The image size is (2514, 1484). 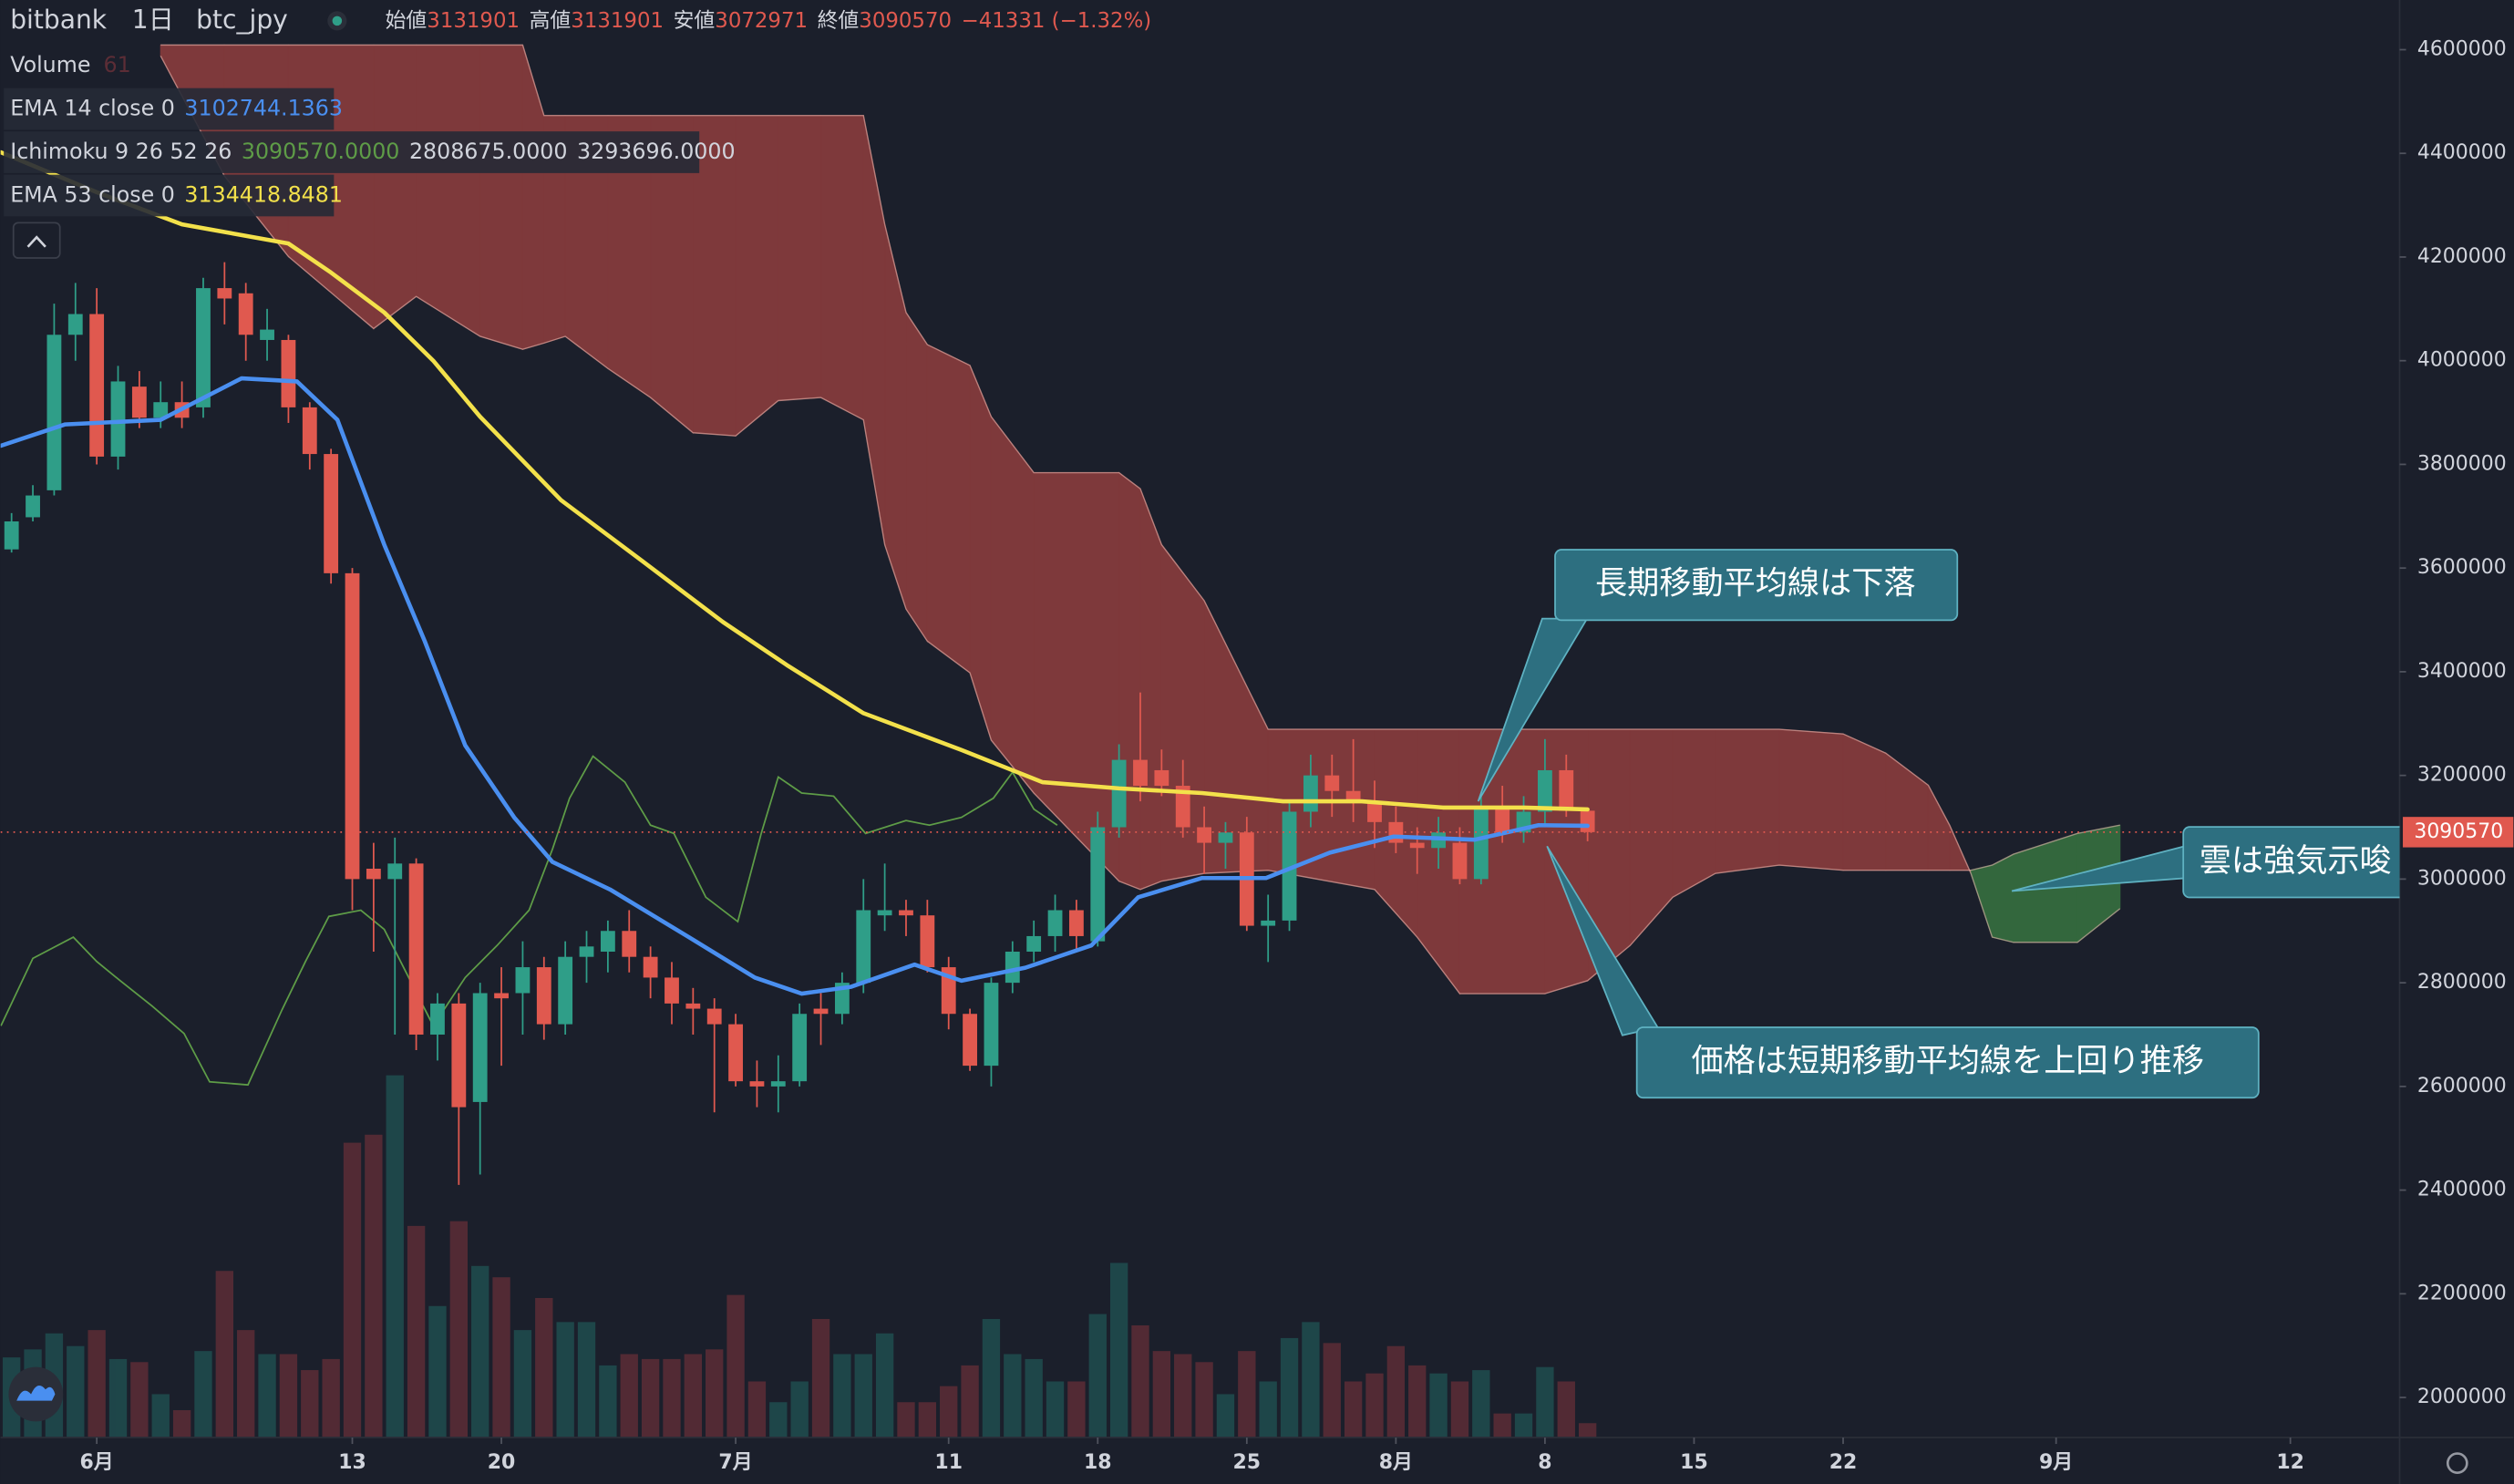 What do you see at coordinates (2462, 775) in the screenshot?
I see `y-tick-label: 3200000` at bounding box center [2462, 775].